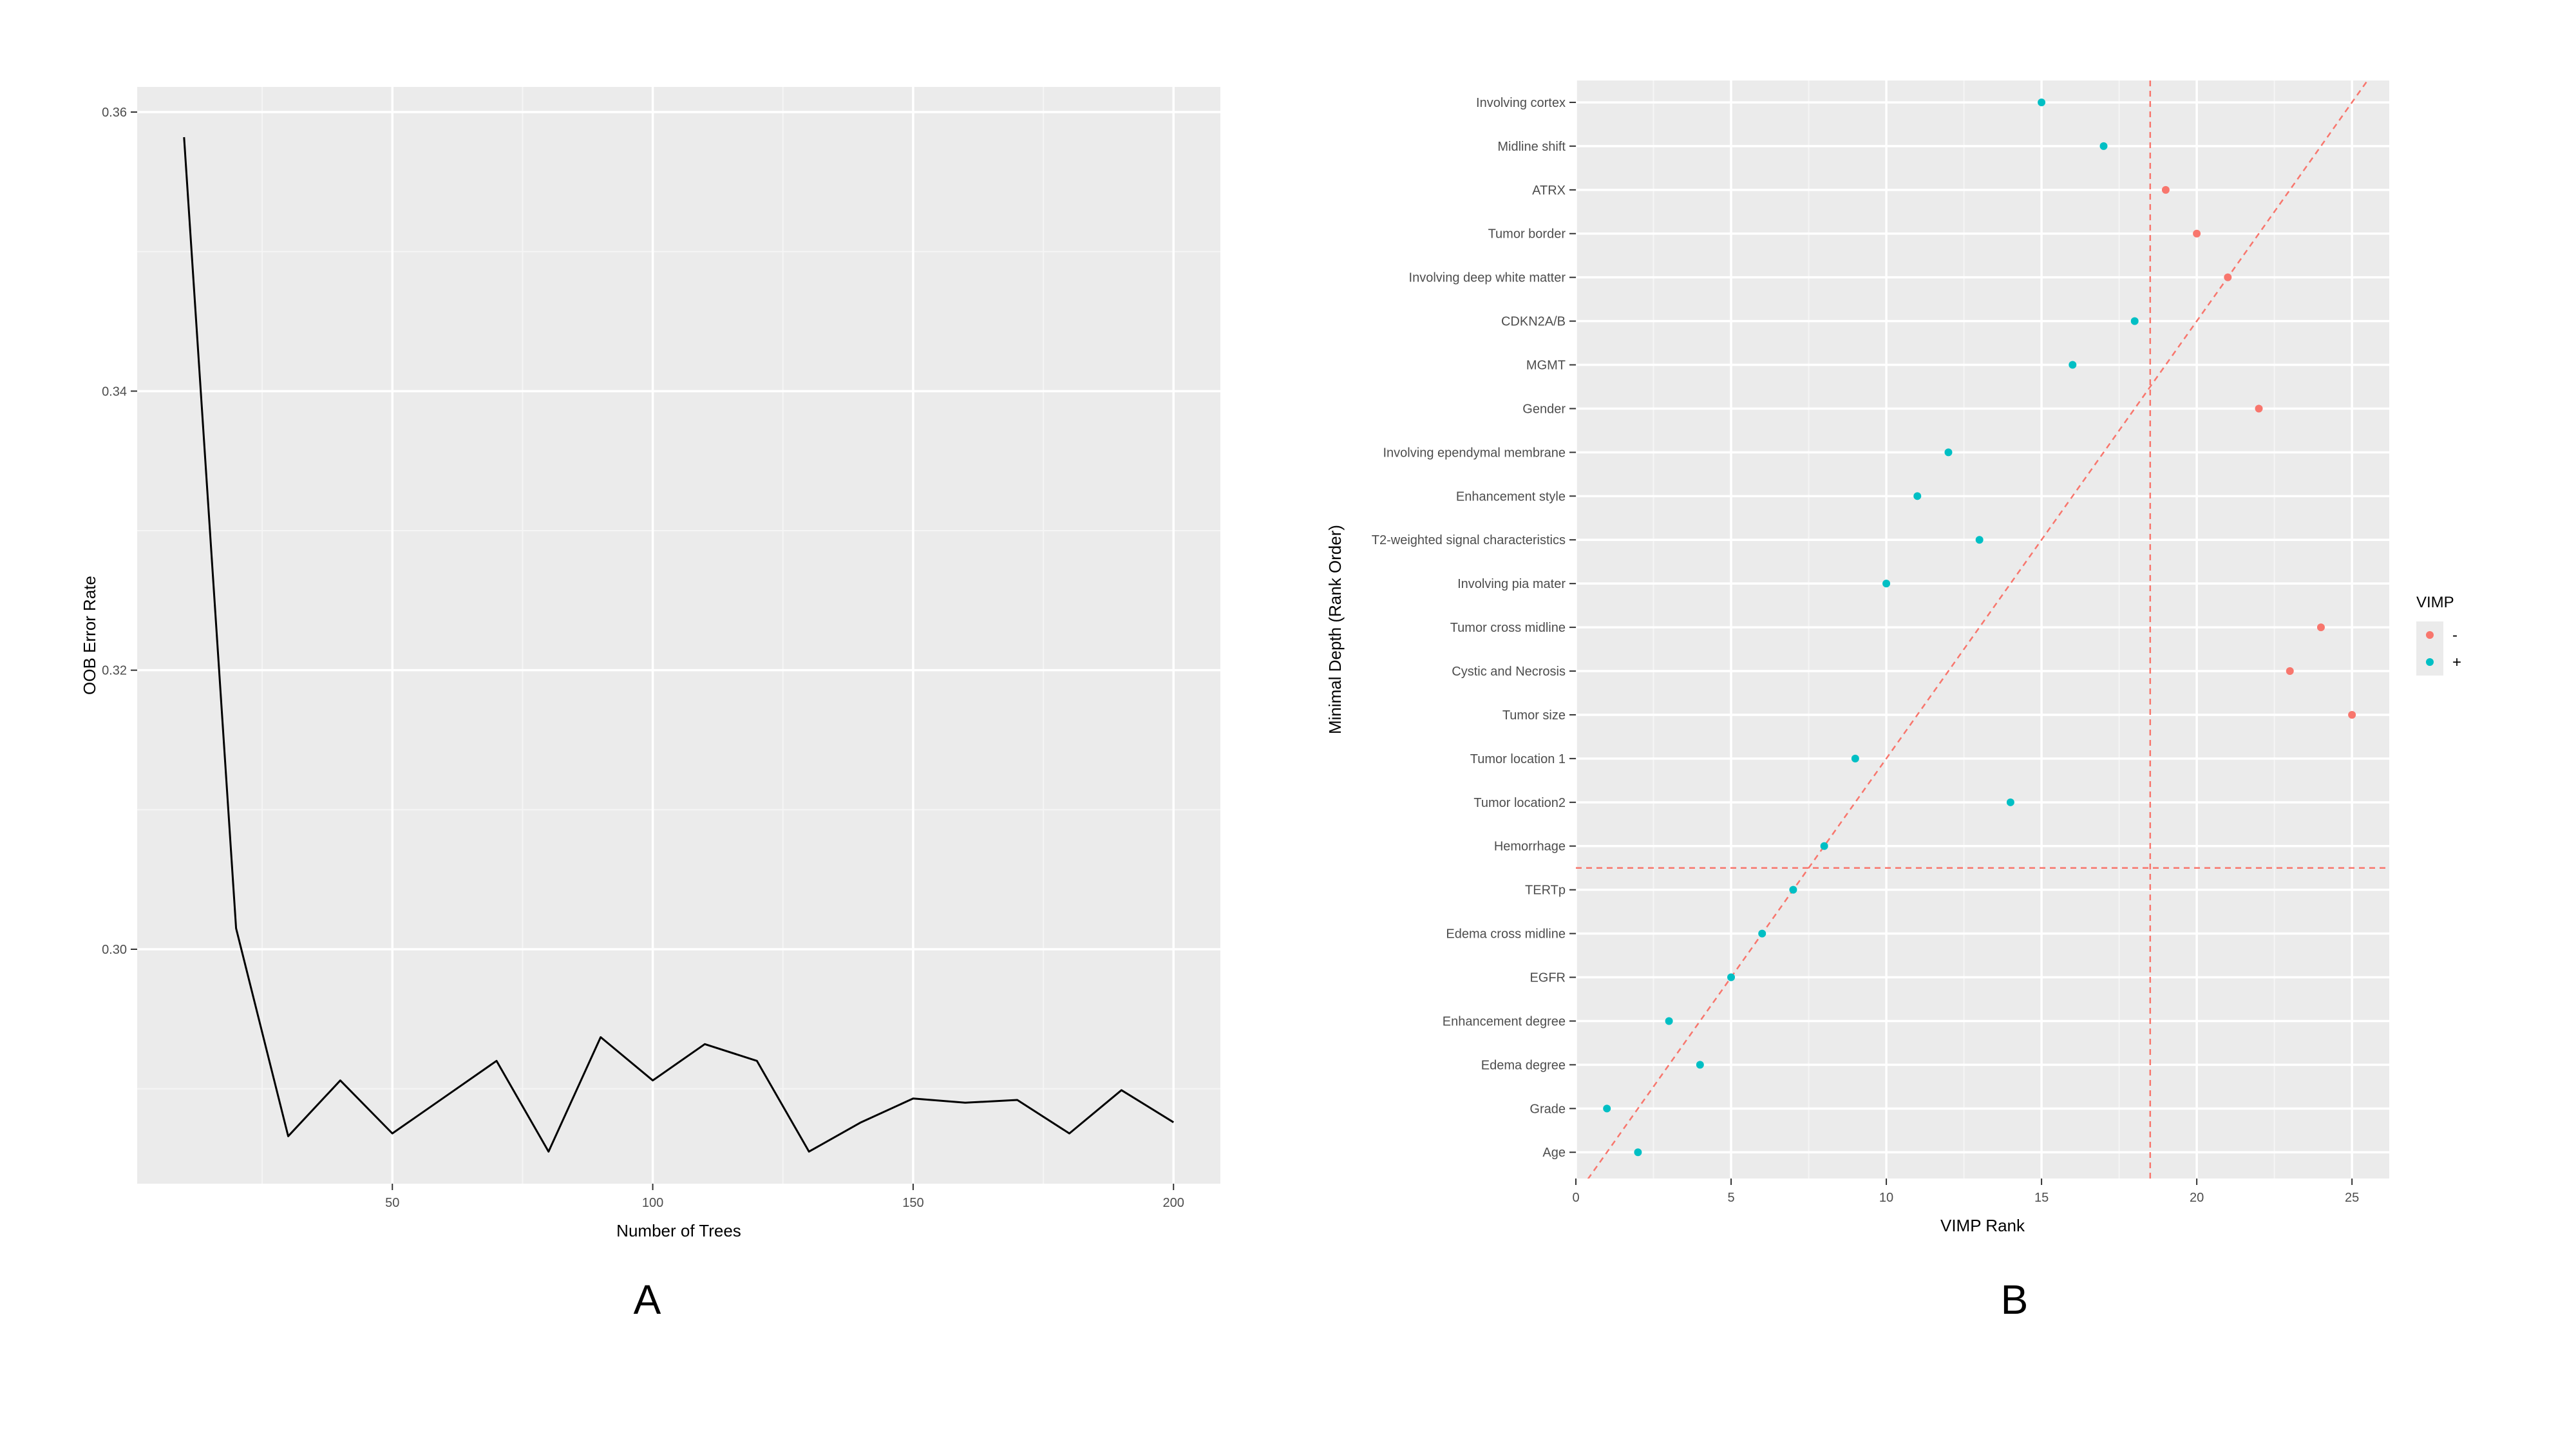 This screenshot has width=2576, height=1449. Describe the element at coordinates (2134, 321) in the screenshot. I see `point-cdkn2a-b` at that location.